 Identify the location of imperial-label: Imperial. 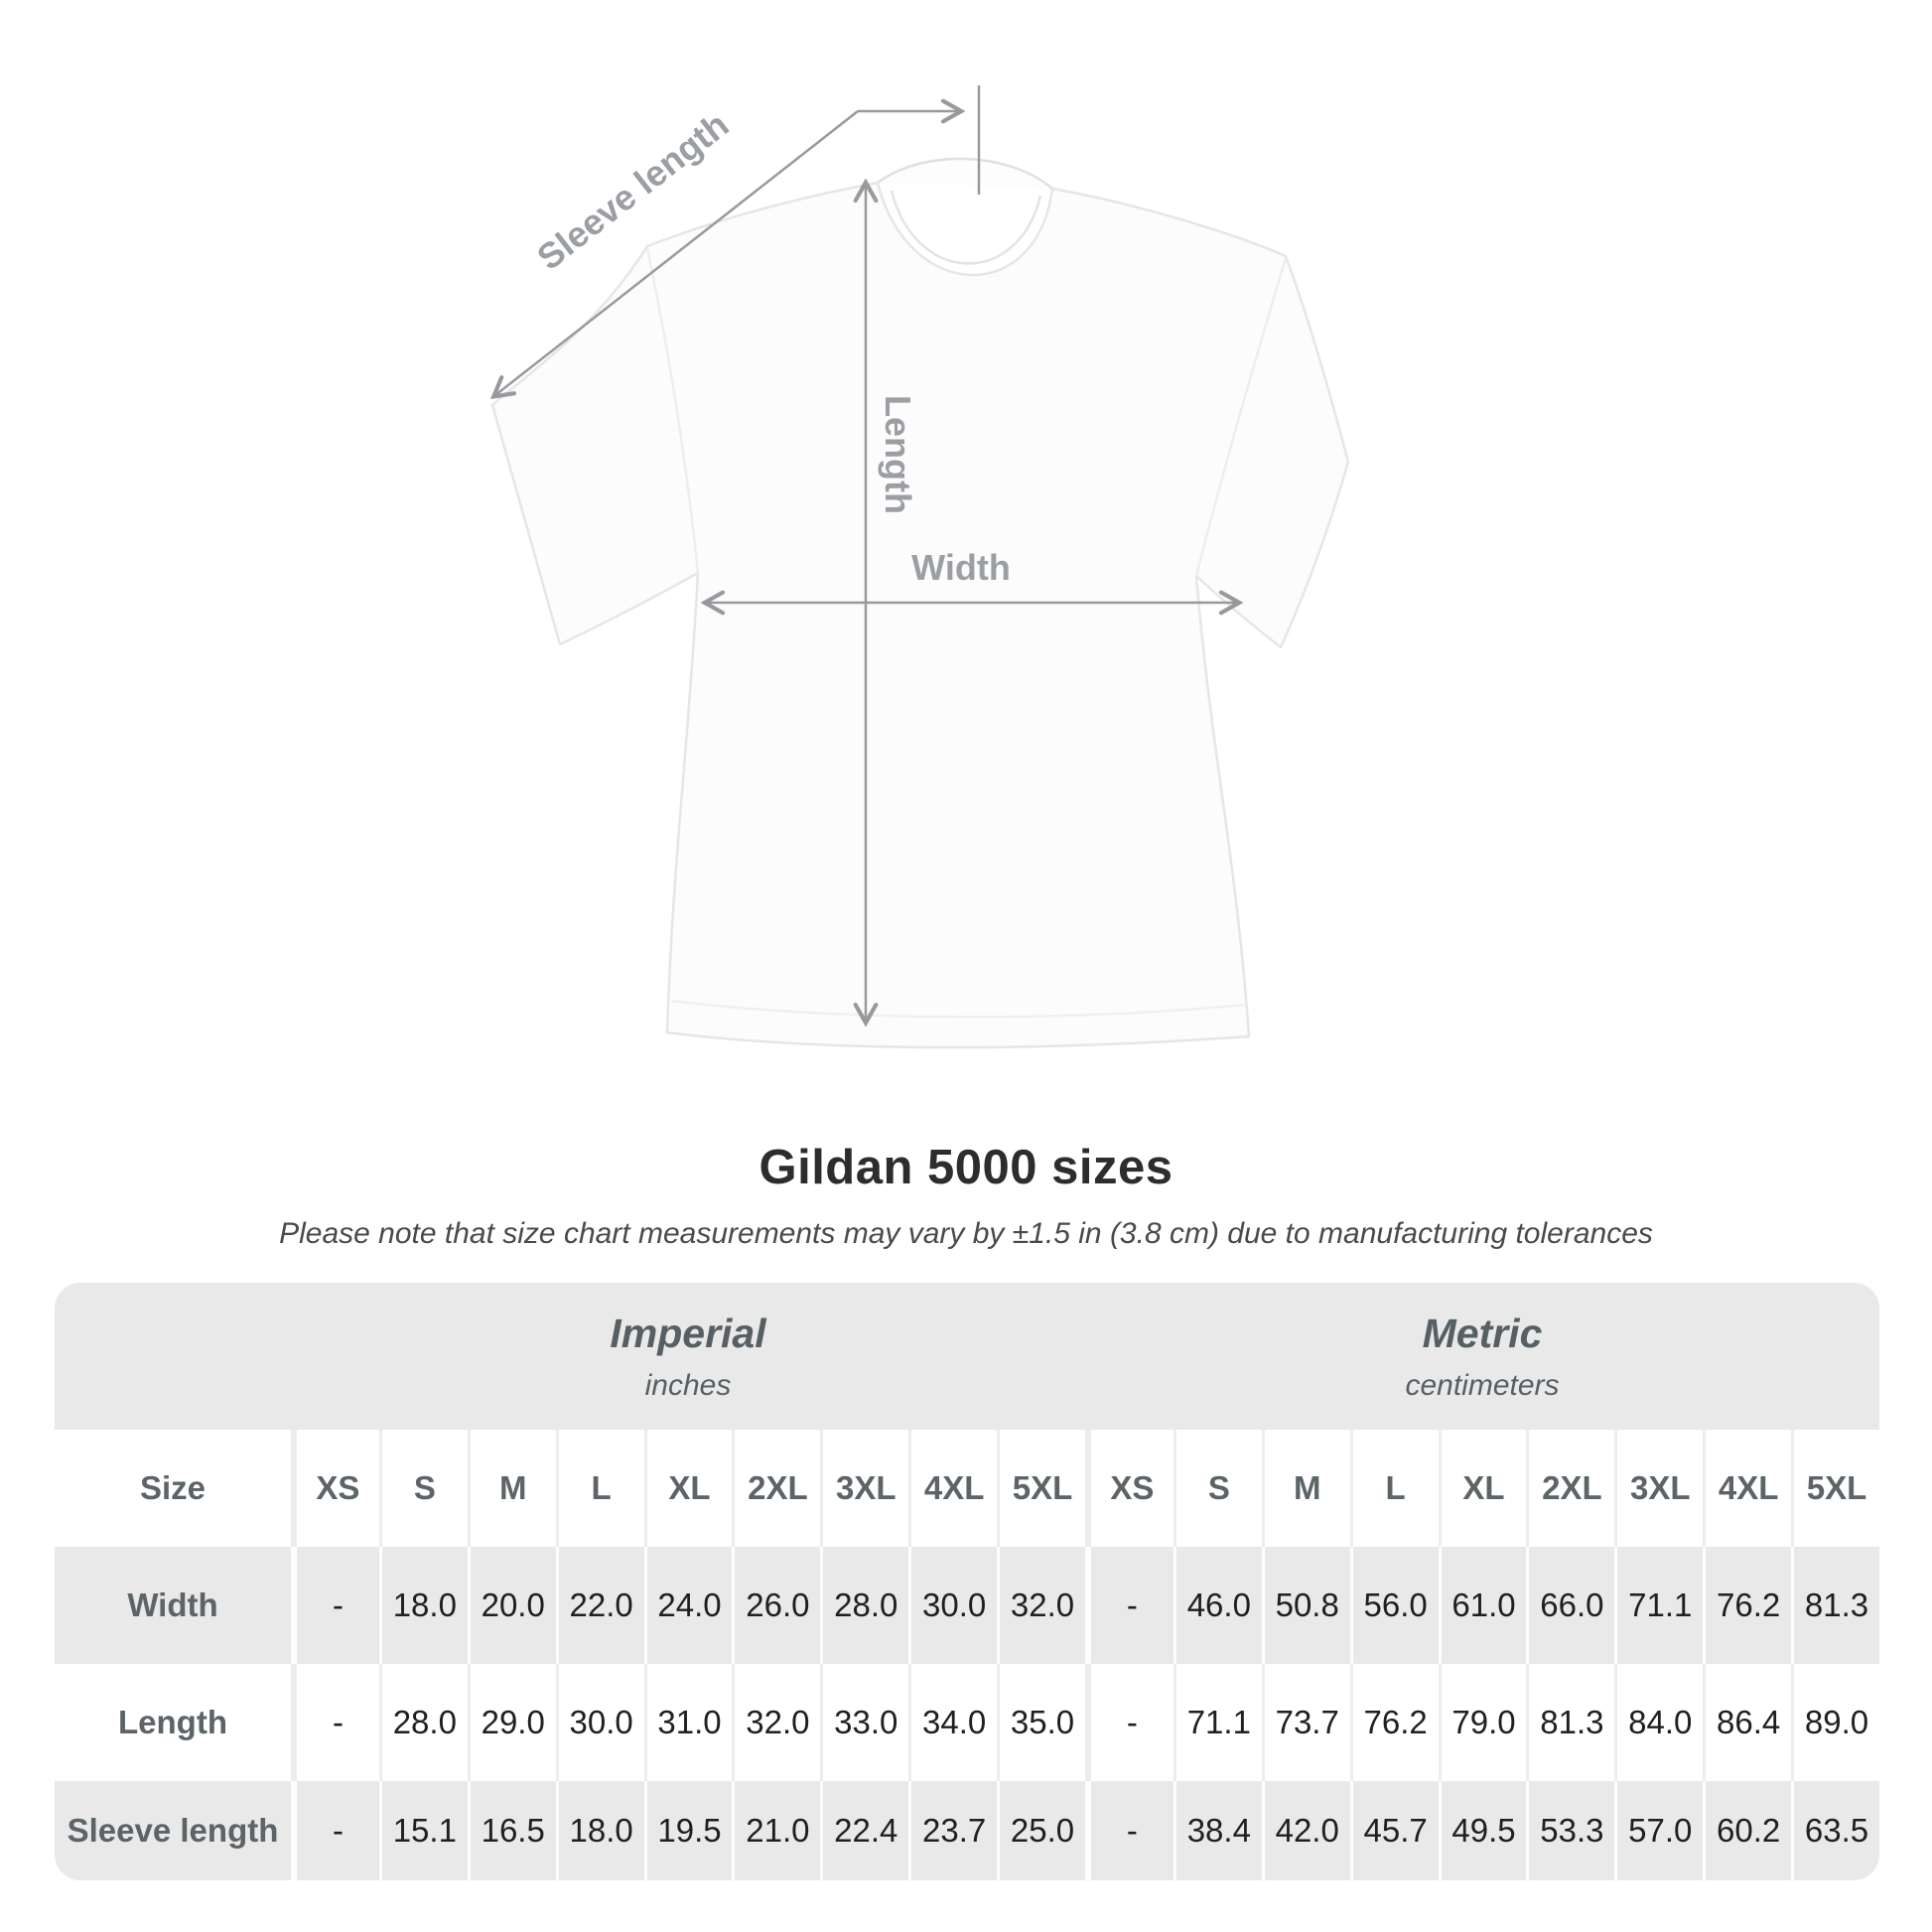
(688, 1333).